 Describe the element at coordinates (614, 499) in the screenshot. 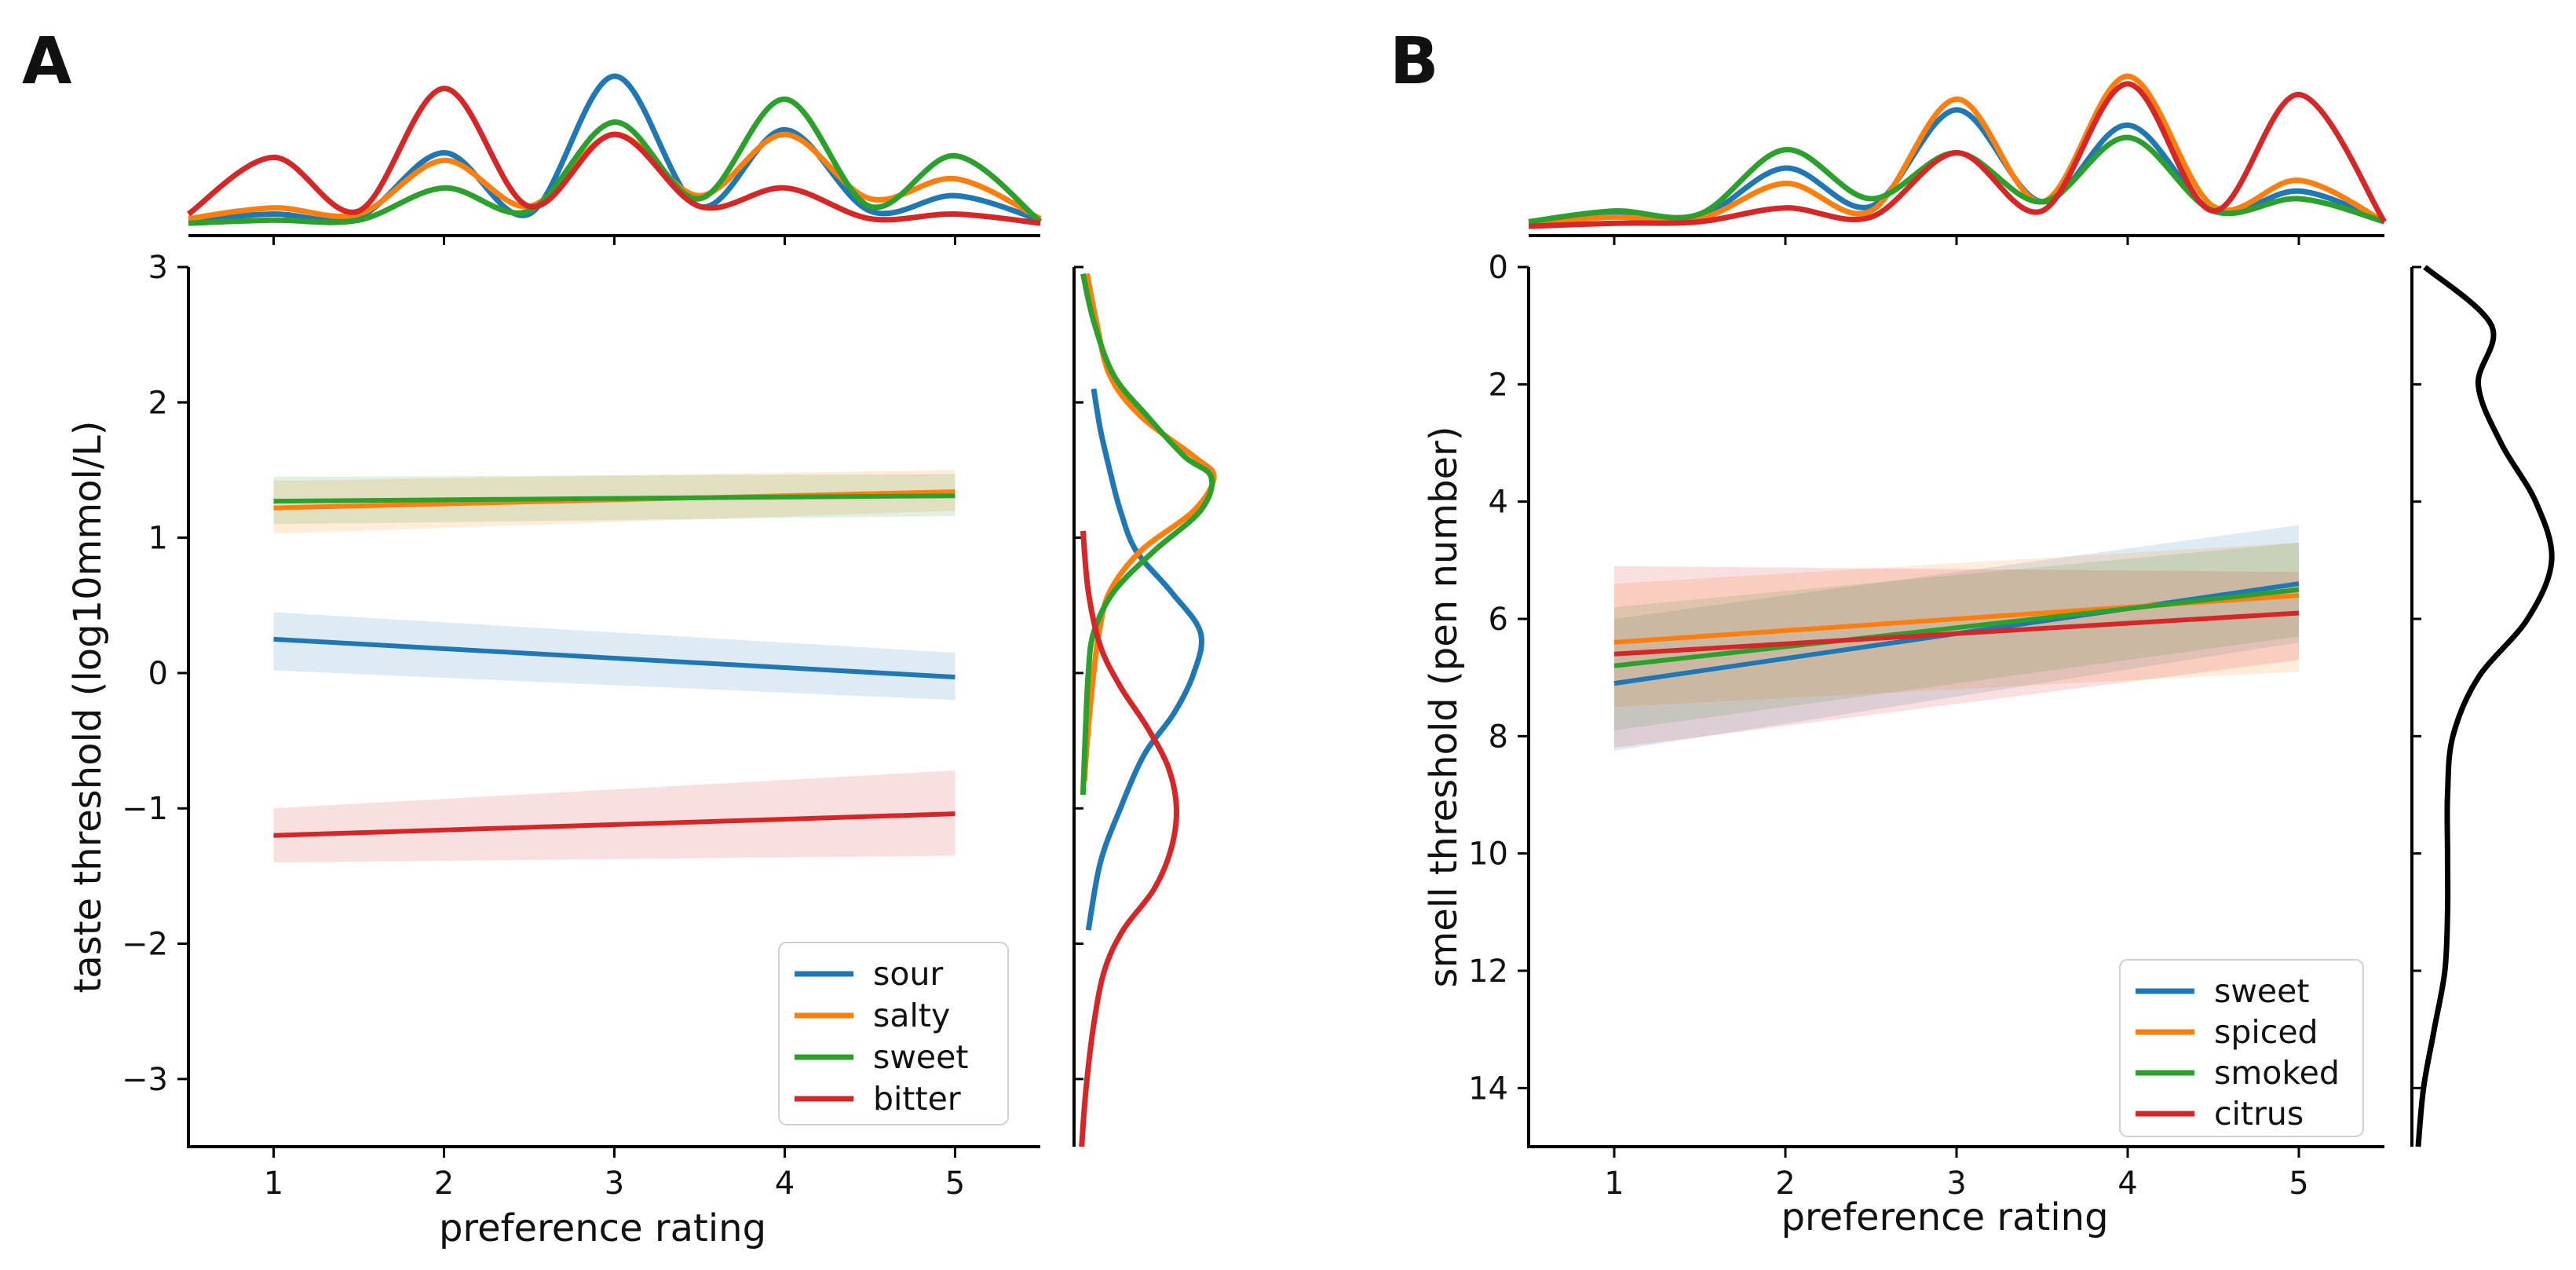

I see `regression-line-sweet` at that location.